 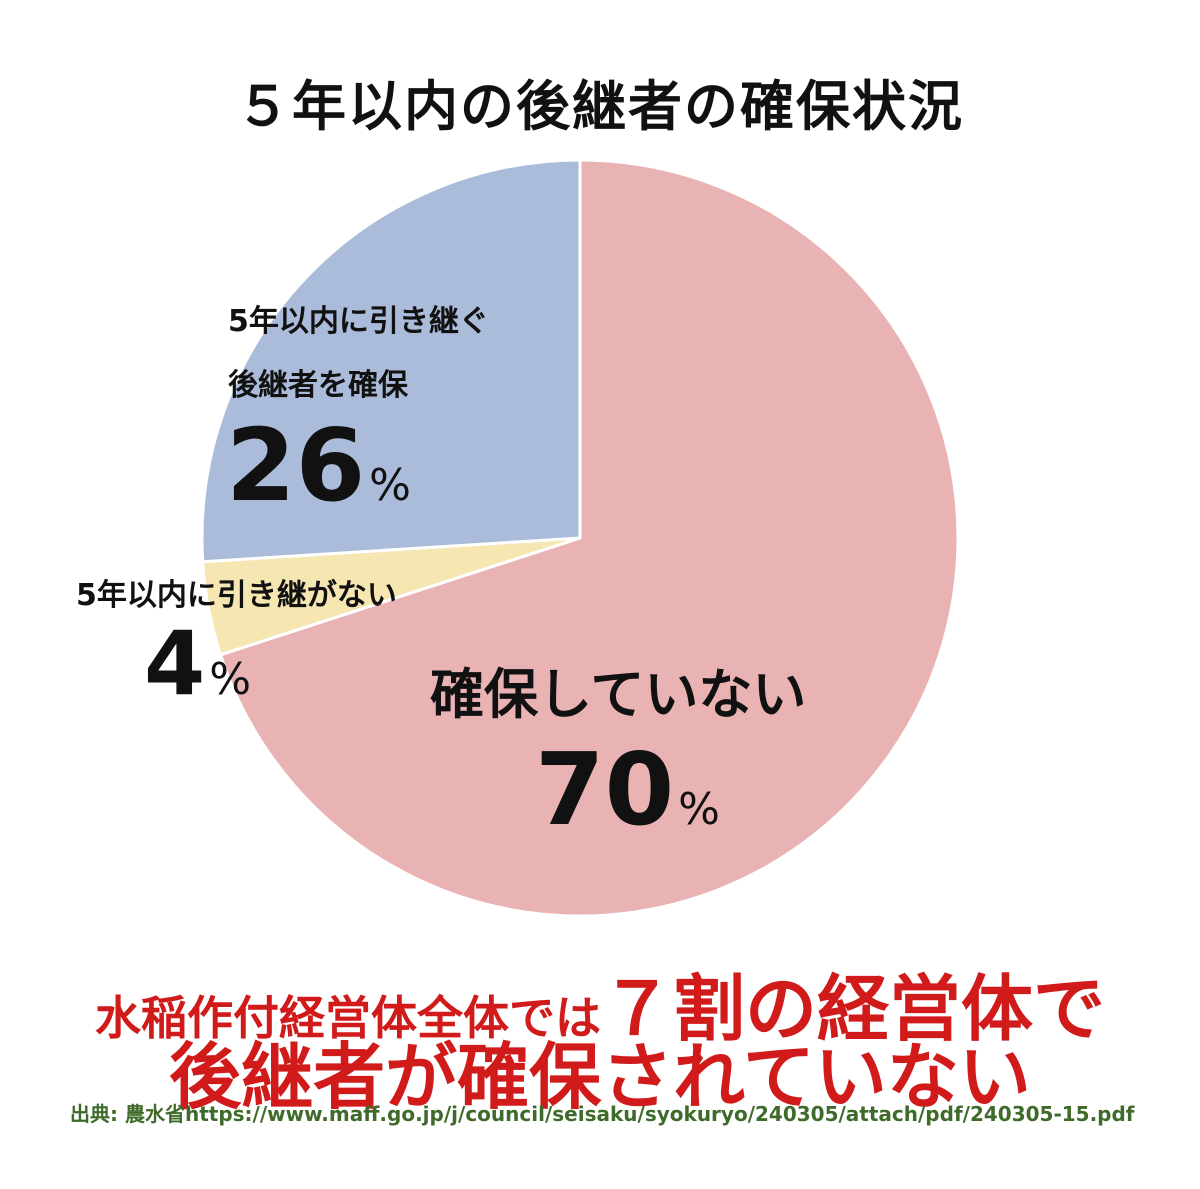 I want to click on slice-value-secured: 26%, so click(x=318, y=466).